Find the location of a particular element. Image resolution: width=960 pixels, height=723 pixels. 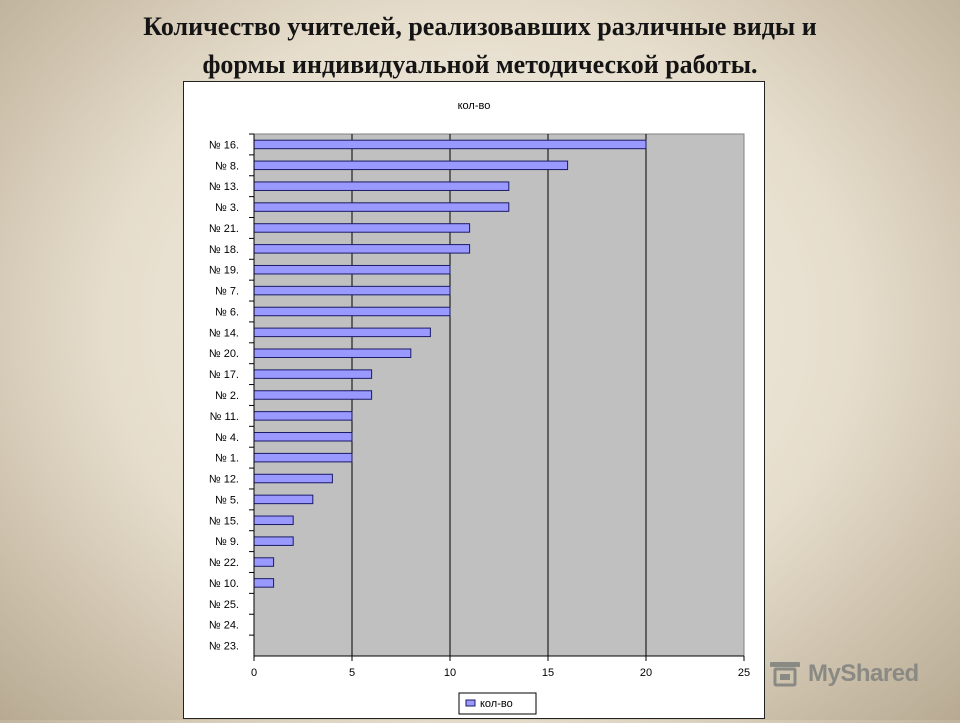

podium-icon is located at coordinates (785, 674).